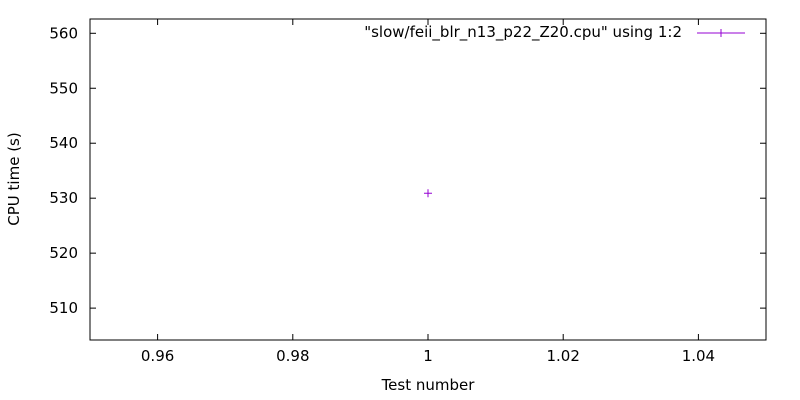  I want to click on y-tick-label: 510, so click(63, 308).